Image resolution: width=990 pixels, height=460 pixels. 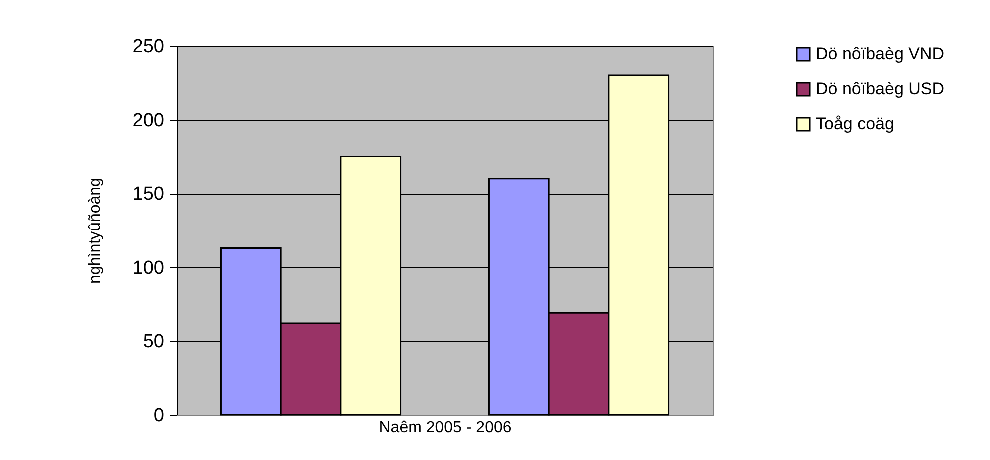 I want to click on y-tick-label: 100, so click(x=148, y=268).